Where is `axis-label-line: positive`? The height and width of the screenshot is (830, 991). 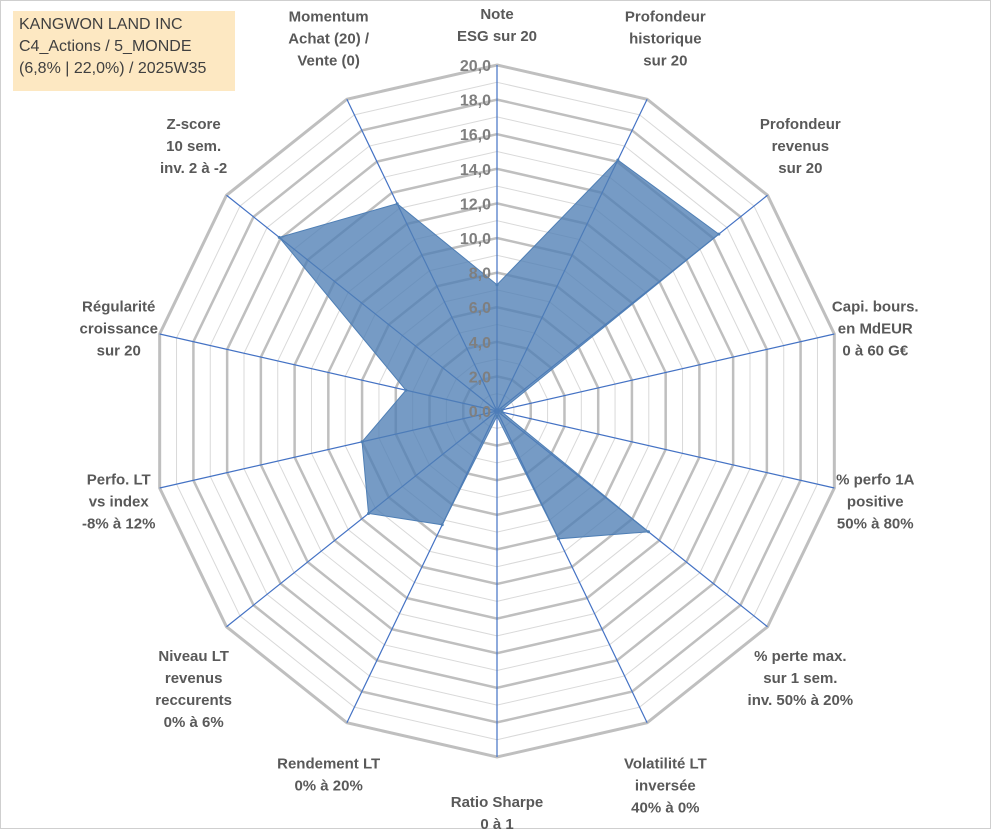 axis-label-line: positive is located at coordinates (875, 501).